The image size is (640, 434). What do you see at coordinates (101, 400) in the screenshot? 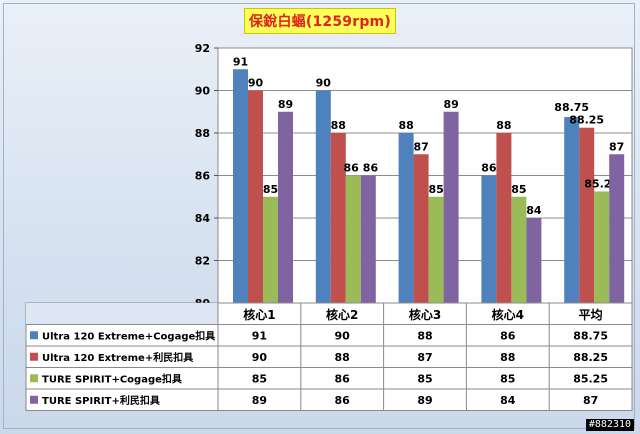
I see `legend-entry: TURE SPIRIT+利民扣具` at bounding box center [101, 400].